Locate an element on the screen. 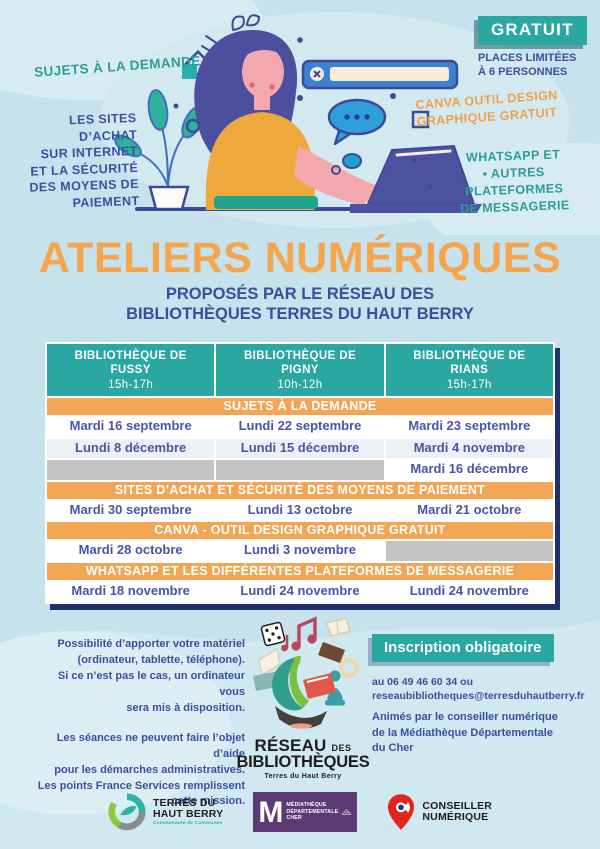  date-cell: Lundi 15 décembre is located at coordinates (300, 448).